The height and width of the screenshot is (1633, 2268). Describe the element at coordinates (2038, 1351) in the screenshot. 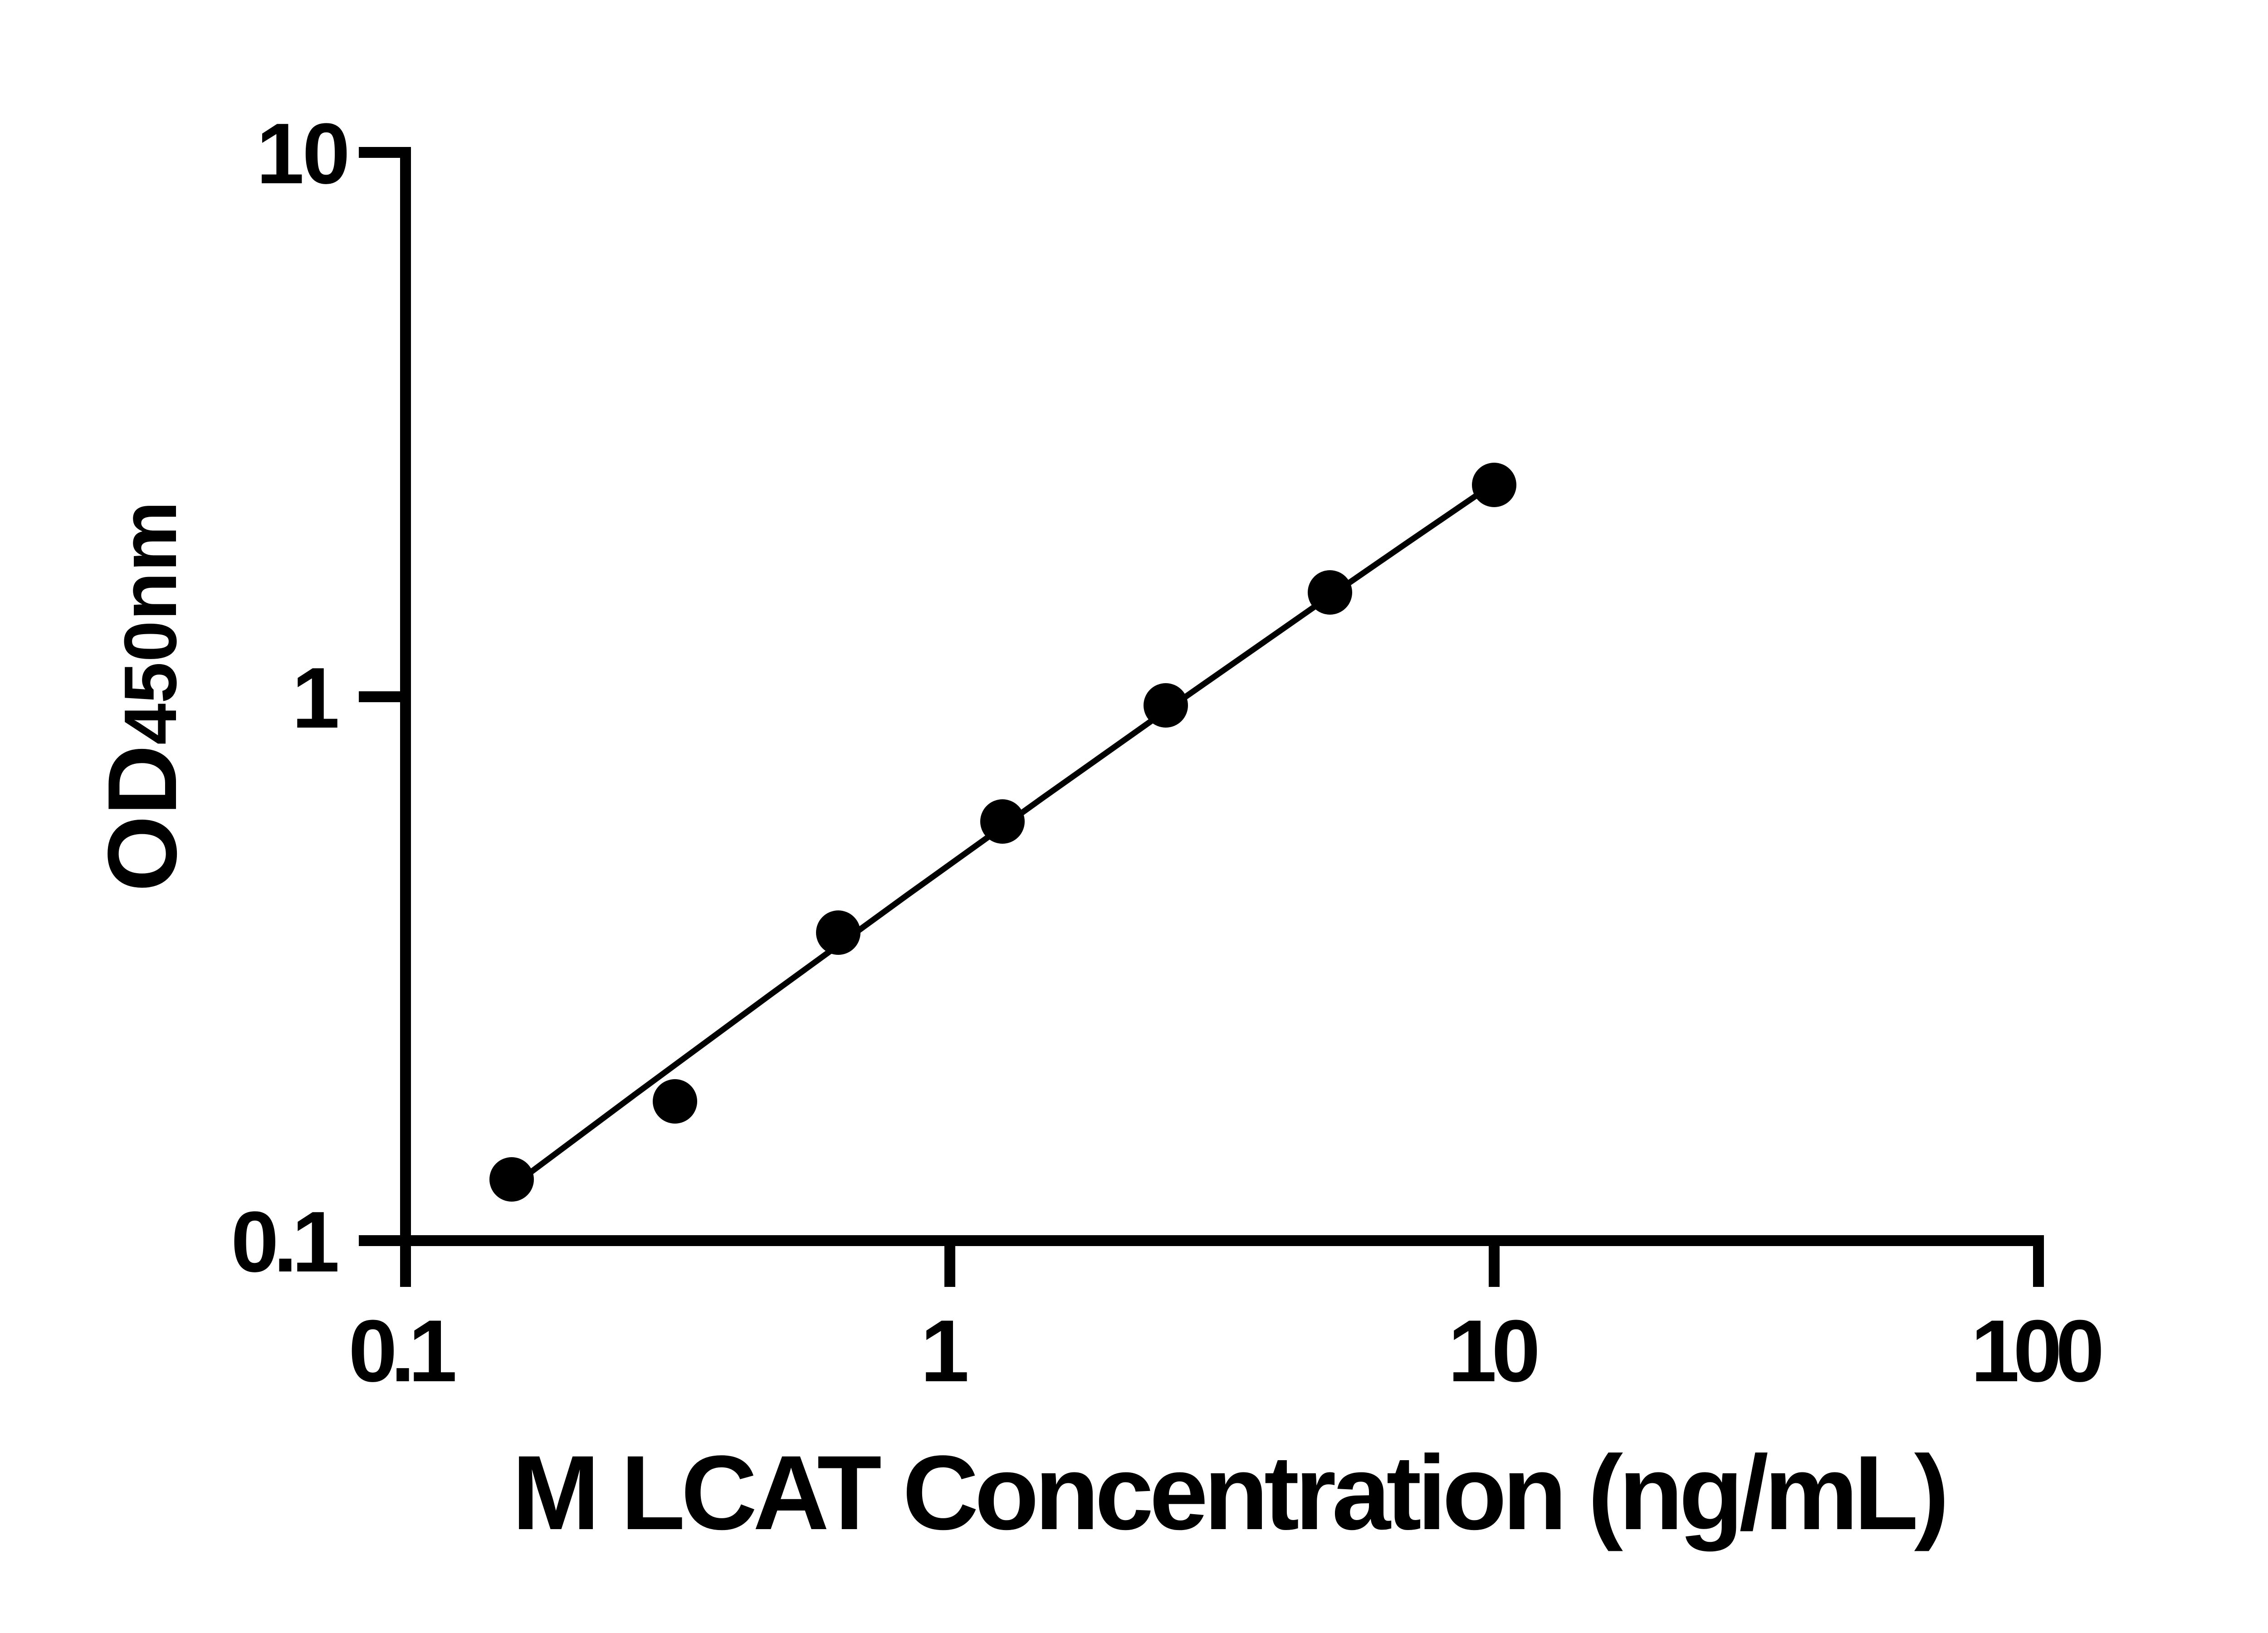

I see `svg-text: 100` at that location.